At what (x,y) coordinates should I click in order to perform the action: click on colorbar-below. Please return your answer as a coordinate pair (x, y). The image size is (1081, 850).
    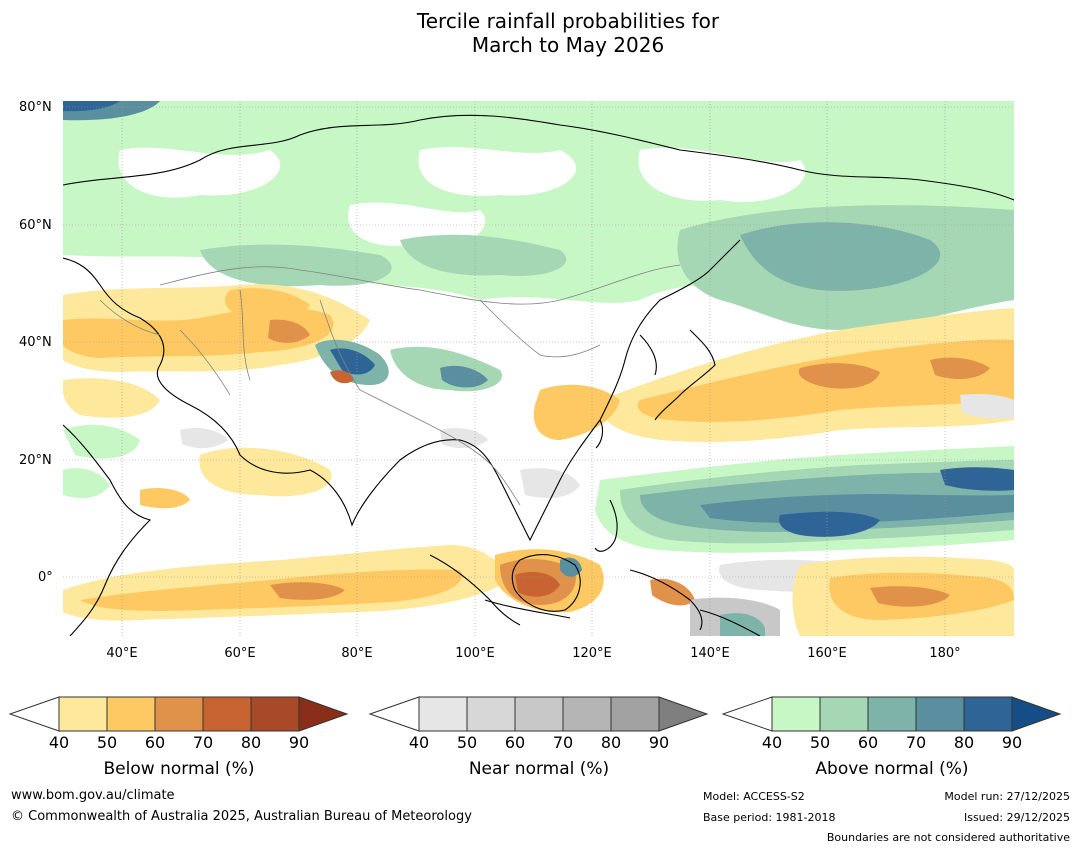
    Looking at the image, I should click on (178, 714).